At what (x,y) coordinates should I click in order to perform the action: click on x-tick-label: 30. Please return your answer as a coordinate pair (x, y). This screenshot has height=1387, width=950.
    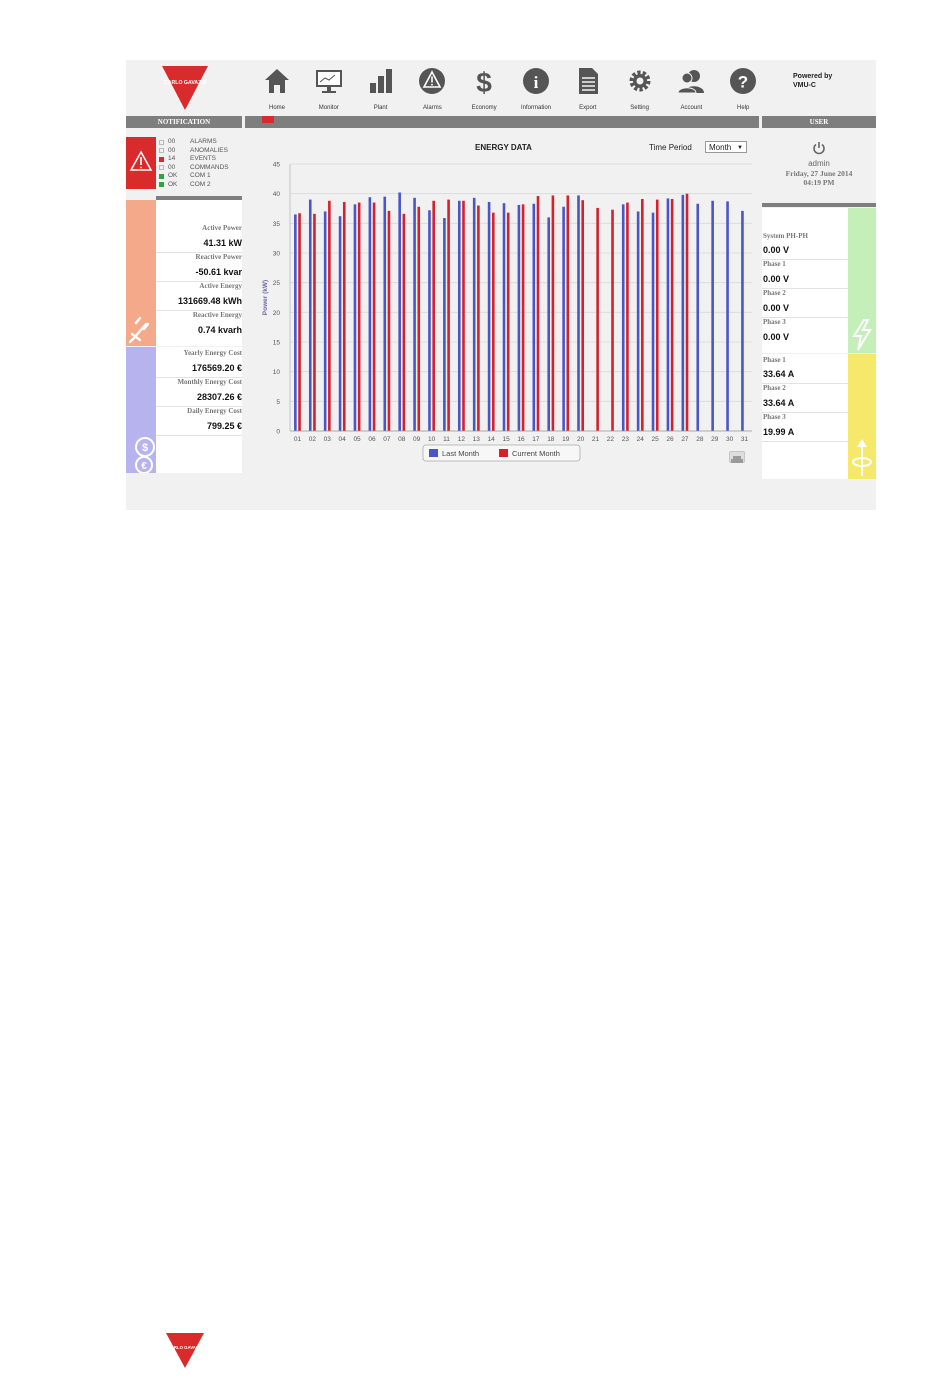
    Looking at the image, I should click on (730, 439).